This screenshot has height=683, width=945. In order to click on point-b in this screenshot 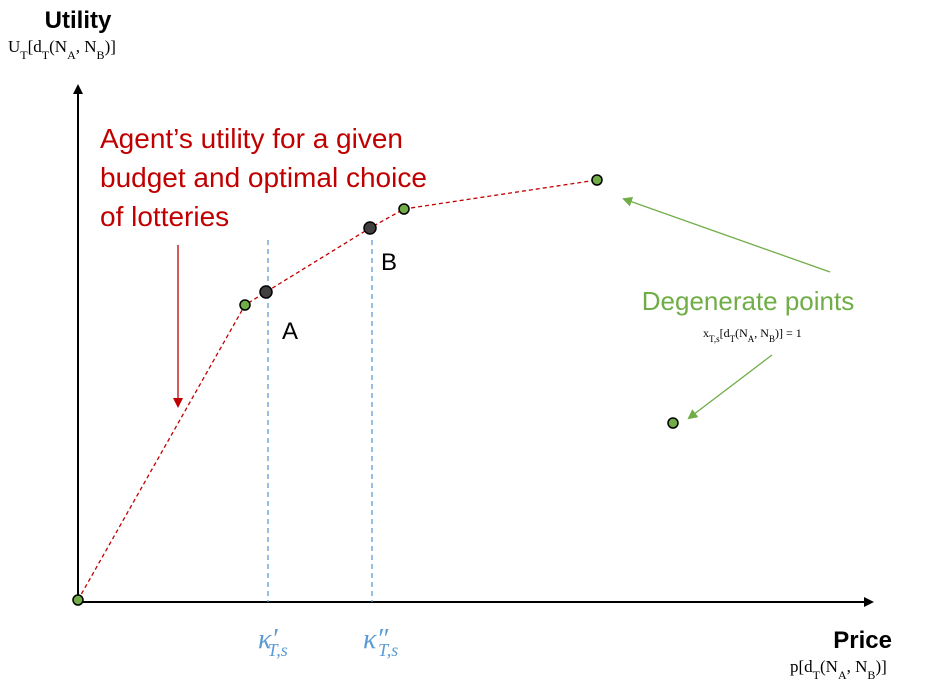, I will do `click(370, 228)`.